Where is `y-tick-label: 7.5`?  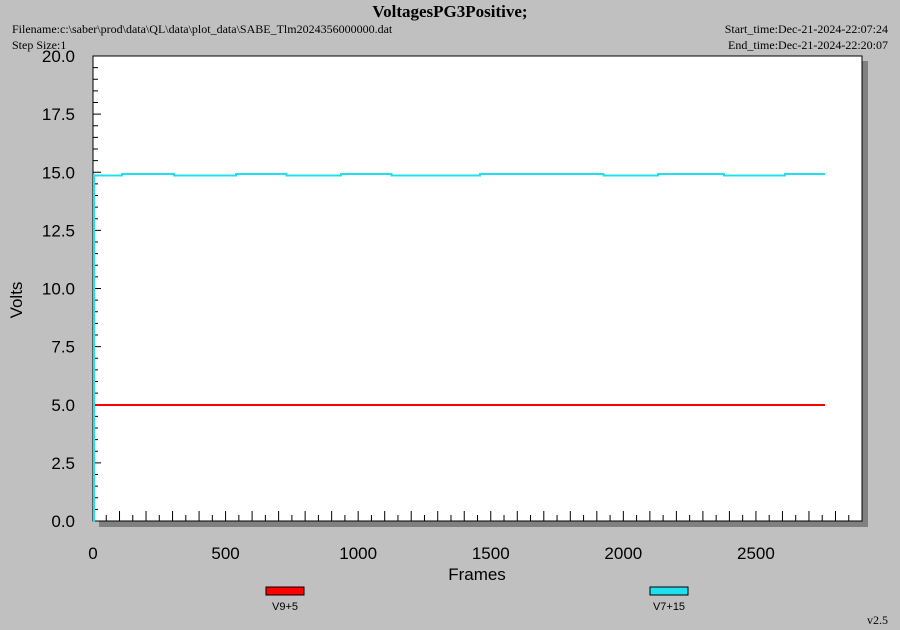 y-tick-label: 7.5 is located at coordinates (63, 347).